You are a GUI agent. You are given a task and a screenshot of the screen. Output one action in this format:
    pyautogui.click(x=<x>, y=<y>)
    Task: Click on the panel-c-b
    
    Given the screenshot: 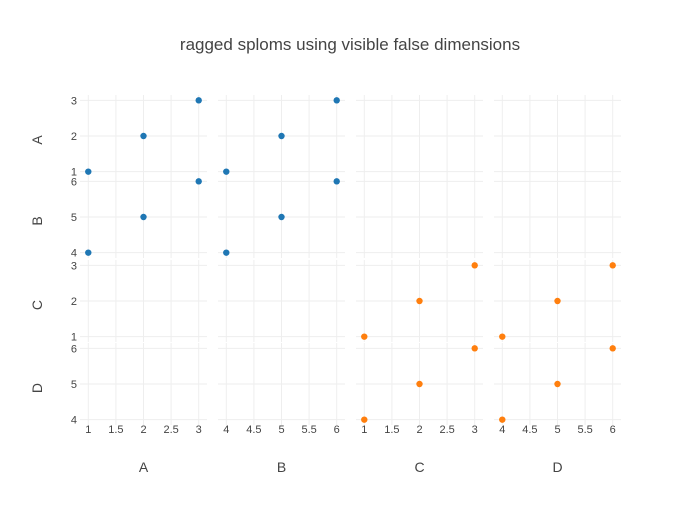 What is the action you would take?
    pyautogui.click(x=281, y=301)
    